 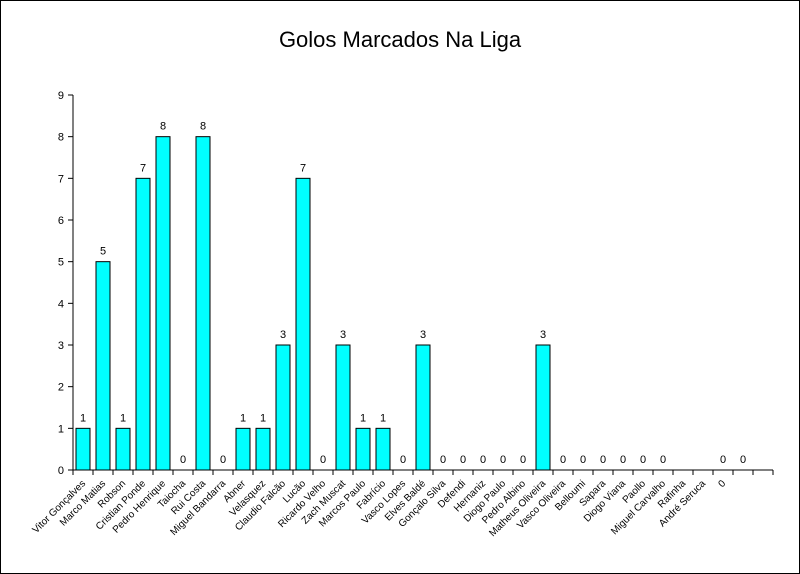 I want to click on chart-title: Golos Marcados Na Liga, so click(x=400, y=39).